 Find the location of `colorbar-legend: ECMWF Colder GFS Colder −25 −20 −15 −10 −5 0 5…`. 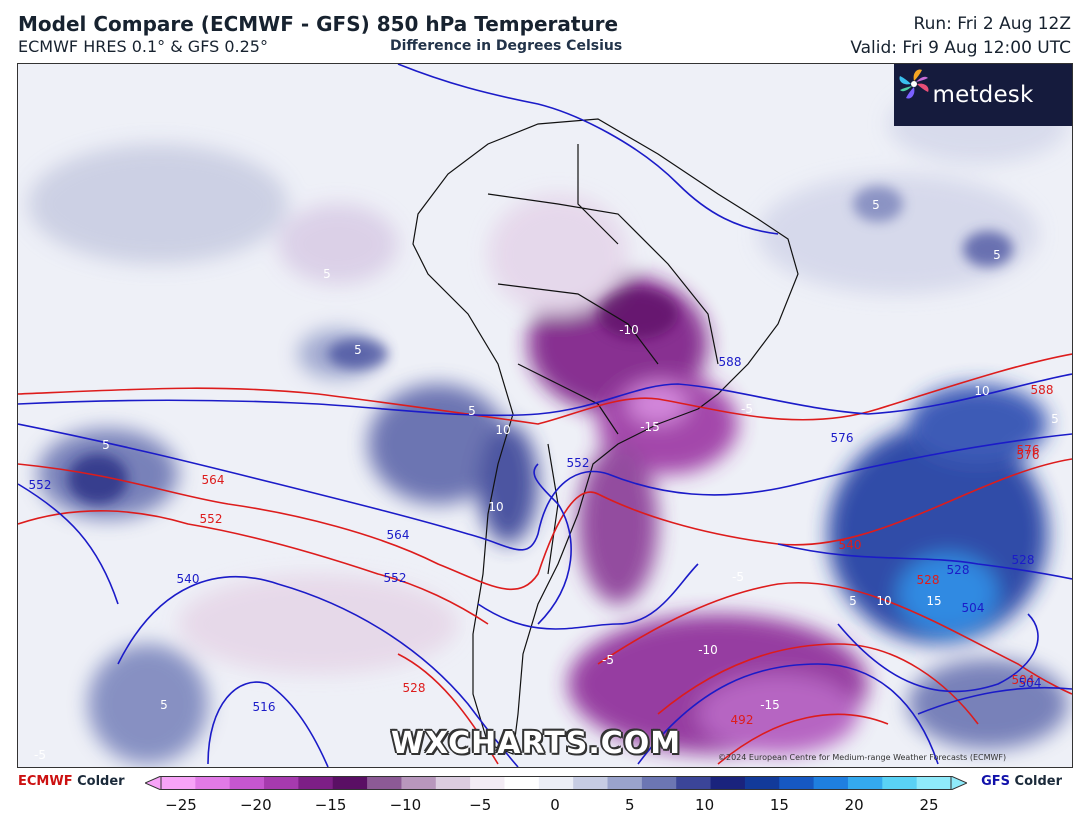

colorbar-legend: ECMWF Colder GFS Colder −25 −20 −15 −10 −5 0 5… is located at coordinates (544, 800).